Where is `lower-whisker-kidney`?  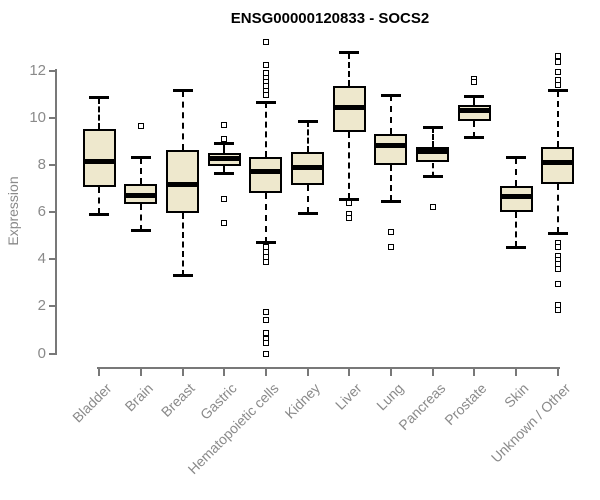 lower-whisker-kidney is located at coordinates (307, 199).